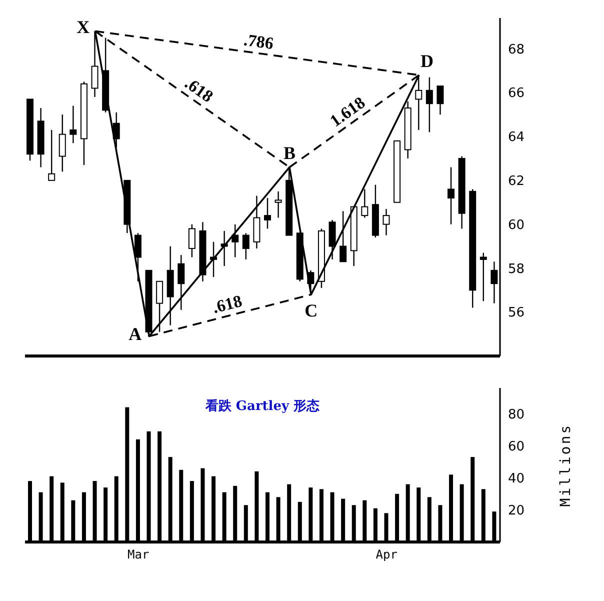 The height and width of the screenshot is (601, 604). I want to click on text: .786, so click(258, 42).